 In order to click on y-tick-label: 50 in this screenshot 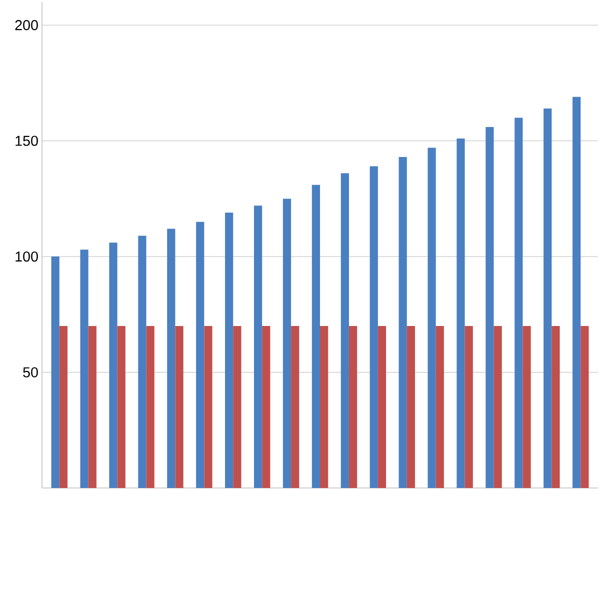, I will do `click(30, 372)`.